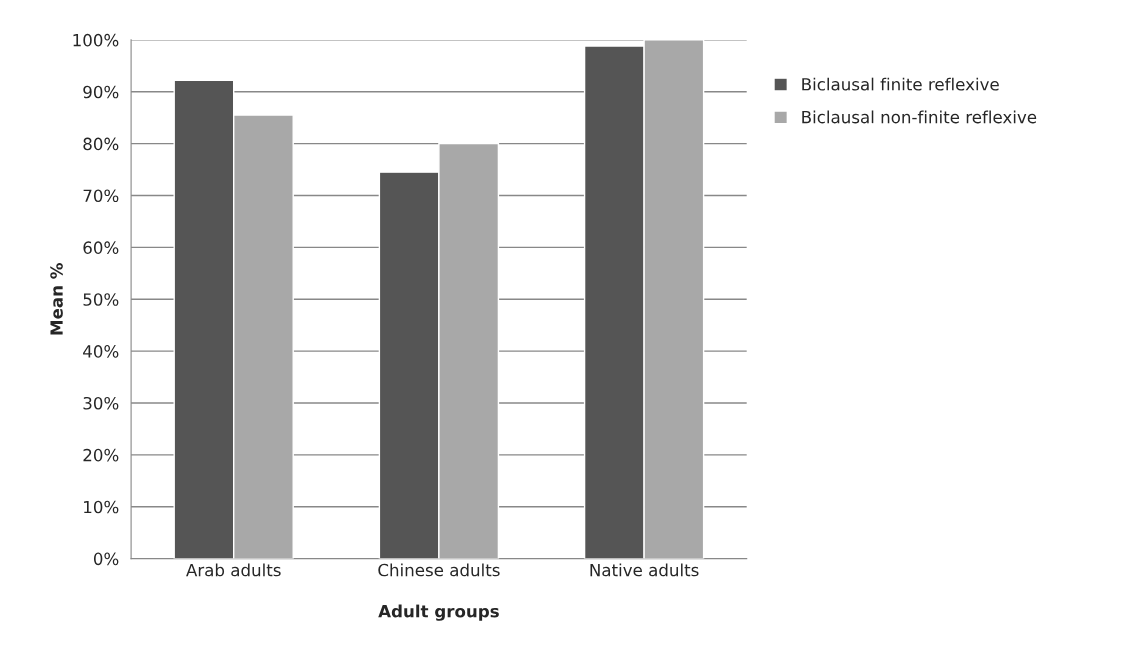 The height and width of the screenshot is (665, 1140). What do you see at coordinates (438, 612) in the screenshot?
I see `x-axis-title: Adult groups` at bounding box center [438, 612].